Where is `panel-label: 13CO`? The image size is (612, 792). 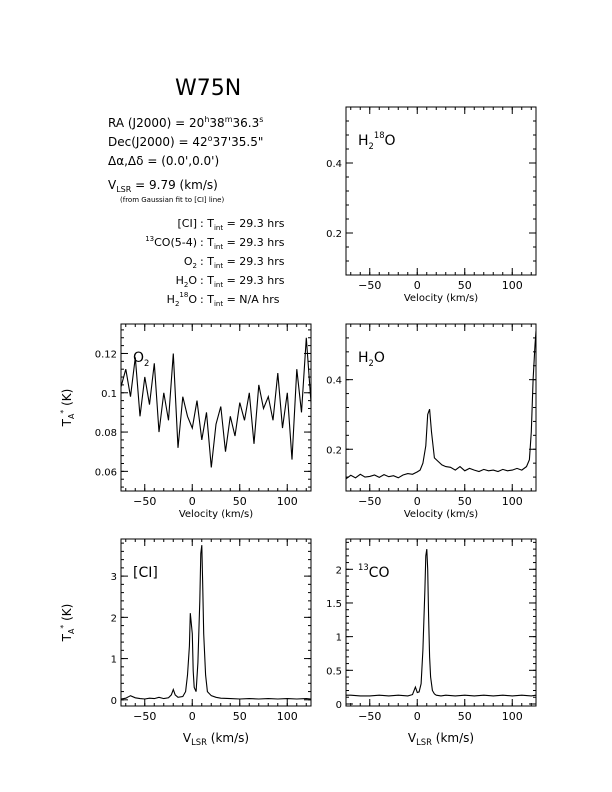 panel-label: 13CO is located at coordinates (373, 571).